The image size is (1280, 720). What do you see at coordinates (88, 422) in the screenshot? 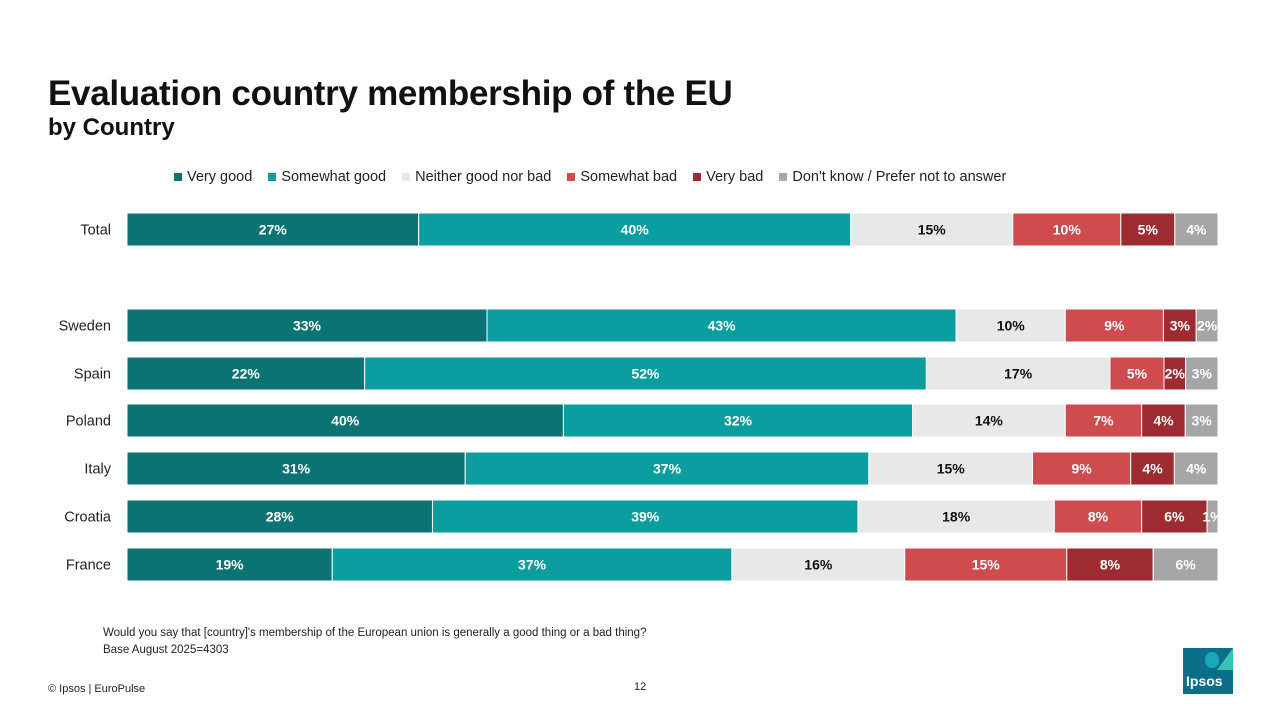
I see `category-label: Poland` at bounding box center [88, 422].